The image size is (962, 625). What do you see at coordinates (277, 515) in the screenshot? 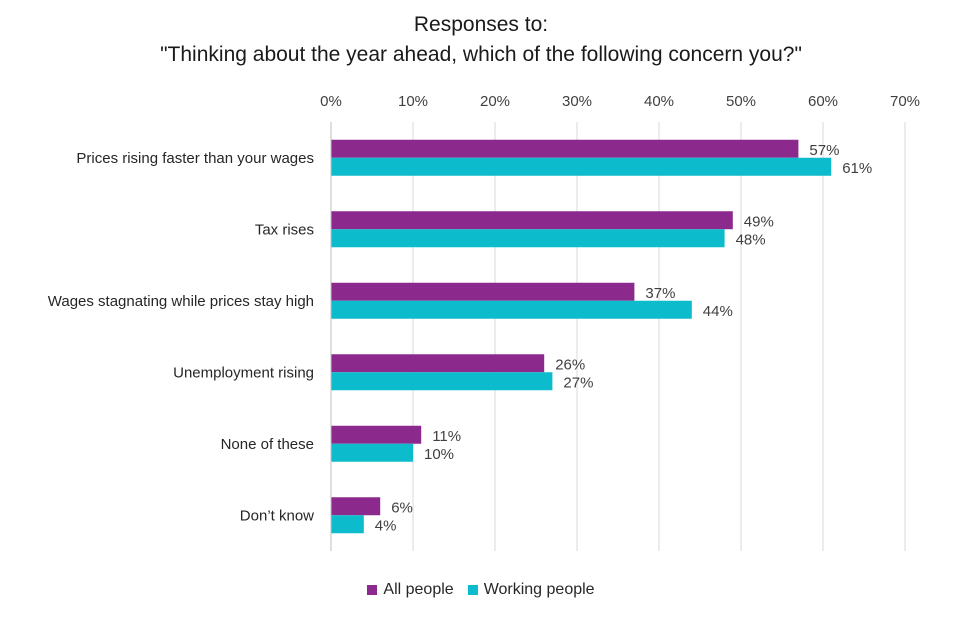
I see `category-label: Don’t know` at bounding box center [277, 515].